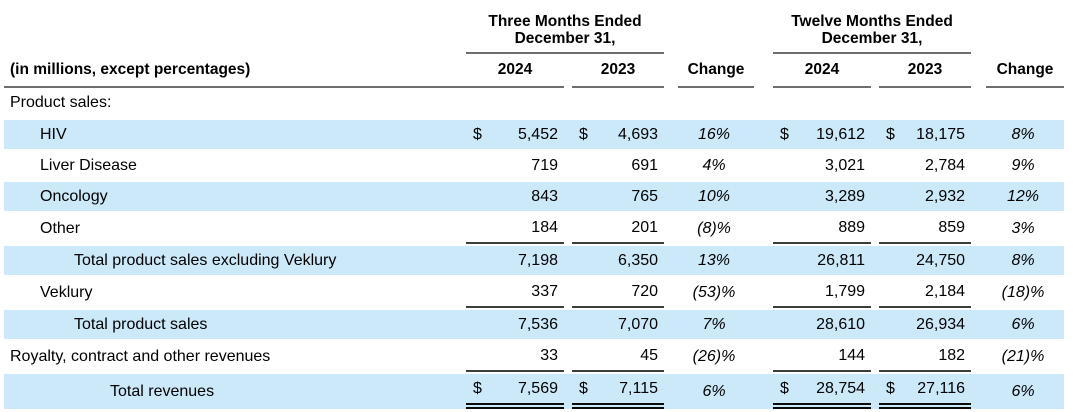 The image size is (1080, 412). Describe the element at coordinates (822, 71) in the screenshot. I see `col-y-2024: 2024` at that location.